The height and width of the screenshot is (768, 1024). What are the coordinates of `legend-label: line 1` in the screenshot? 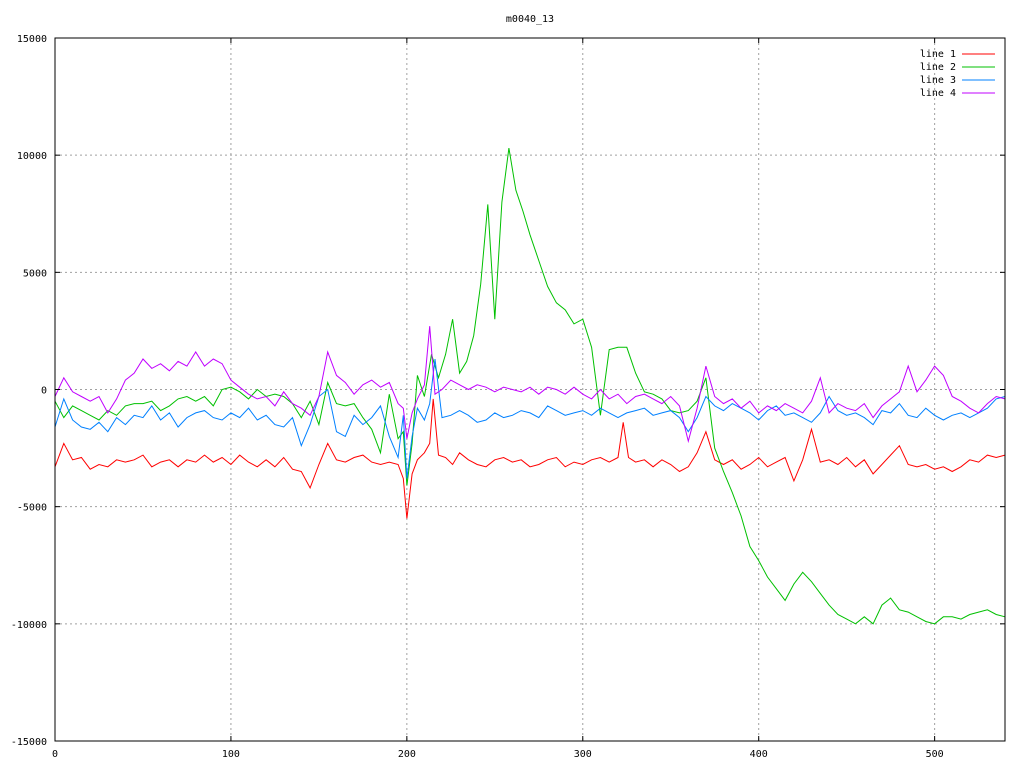 It's located at (938, 54).